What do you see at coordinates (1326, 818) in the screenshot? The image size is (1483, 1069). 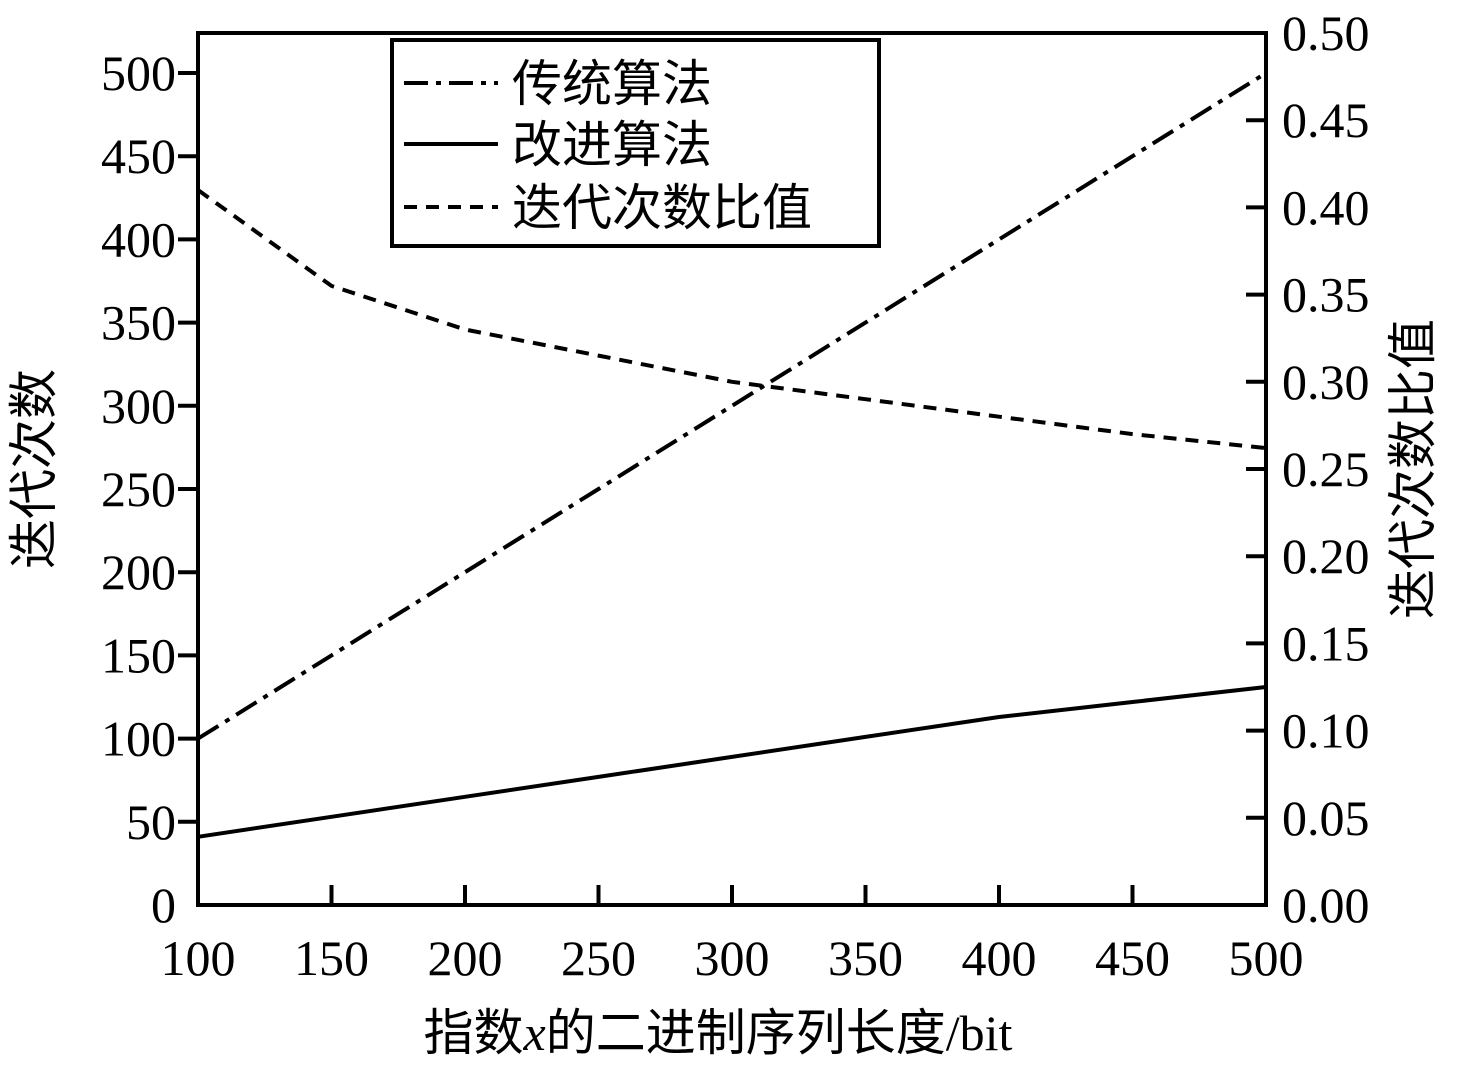 I see `y-tick-label-right: 0.05` at bounding box center [1326, 818].